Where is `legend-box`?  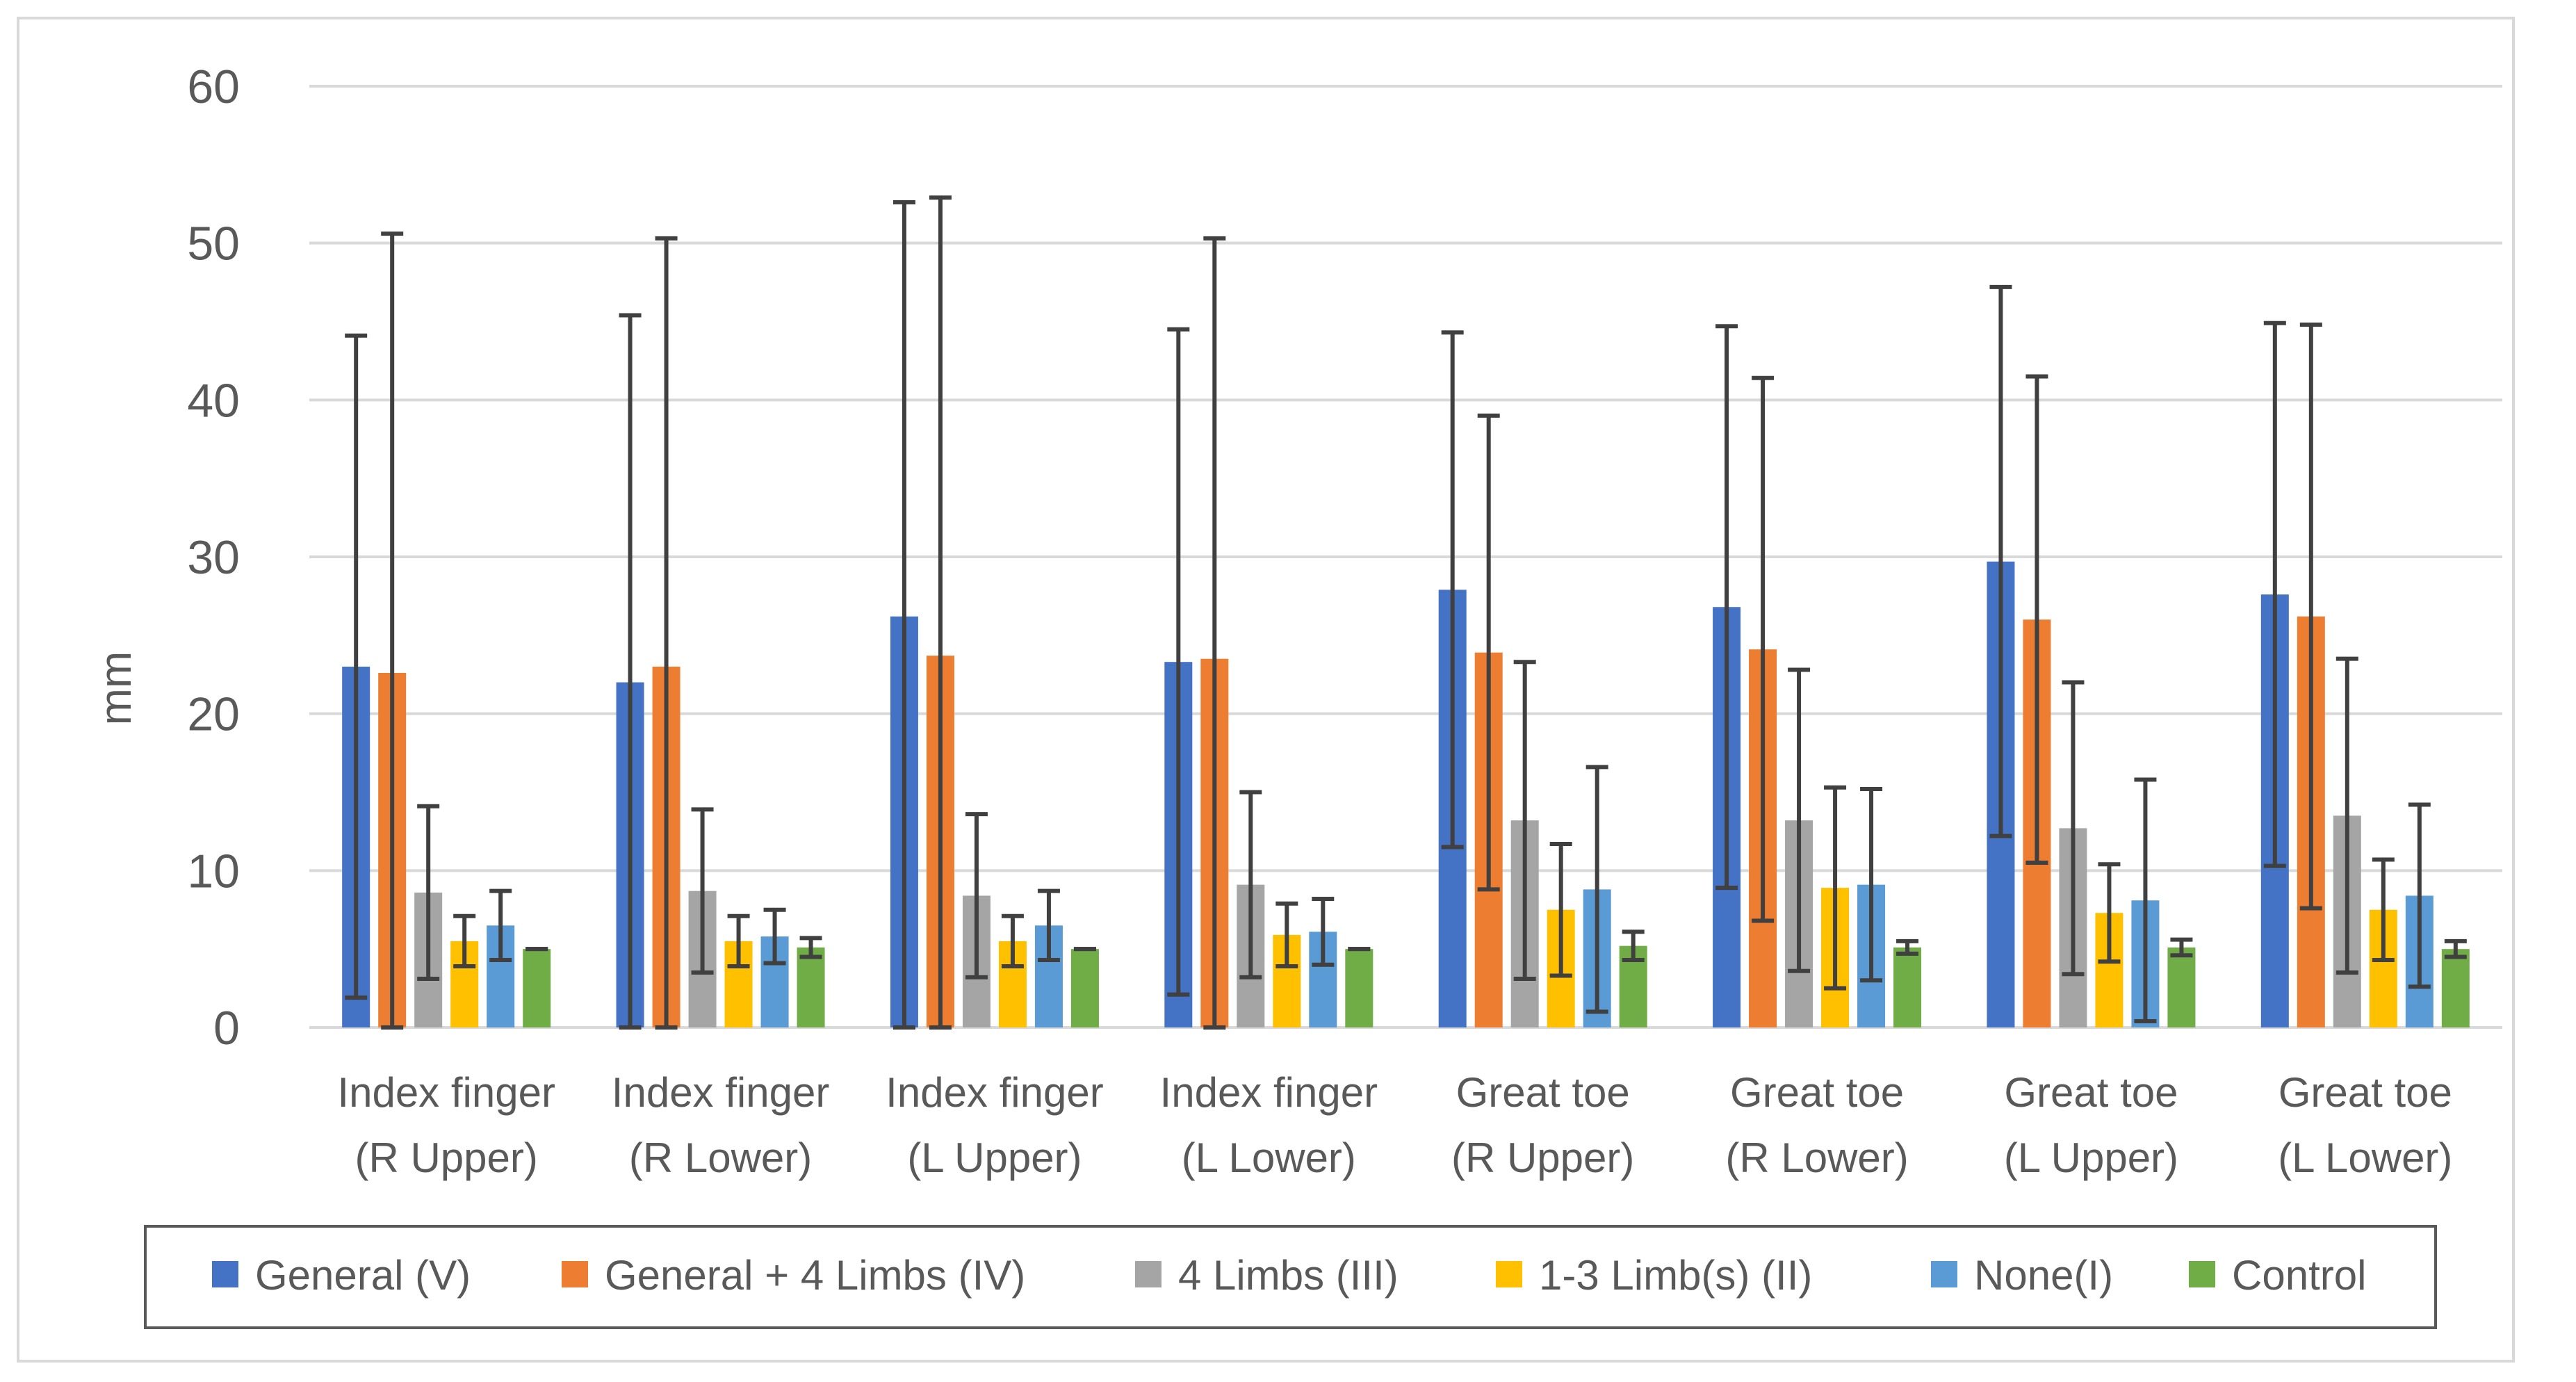
legend-box is located at coordinates (1290, 1277).